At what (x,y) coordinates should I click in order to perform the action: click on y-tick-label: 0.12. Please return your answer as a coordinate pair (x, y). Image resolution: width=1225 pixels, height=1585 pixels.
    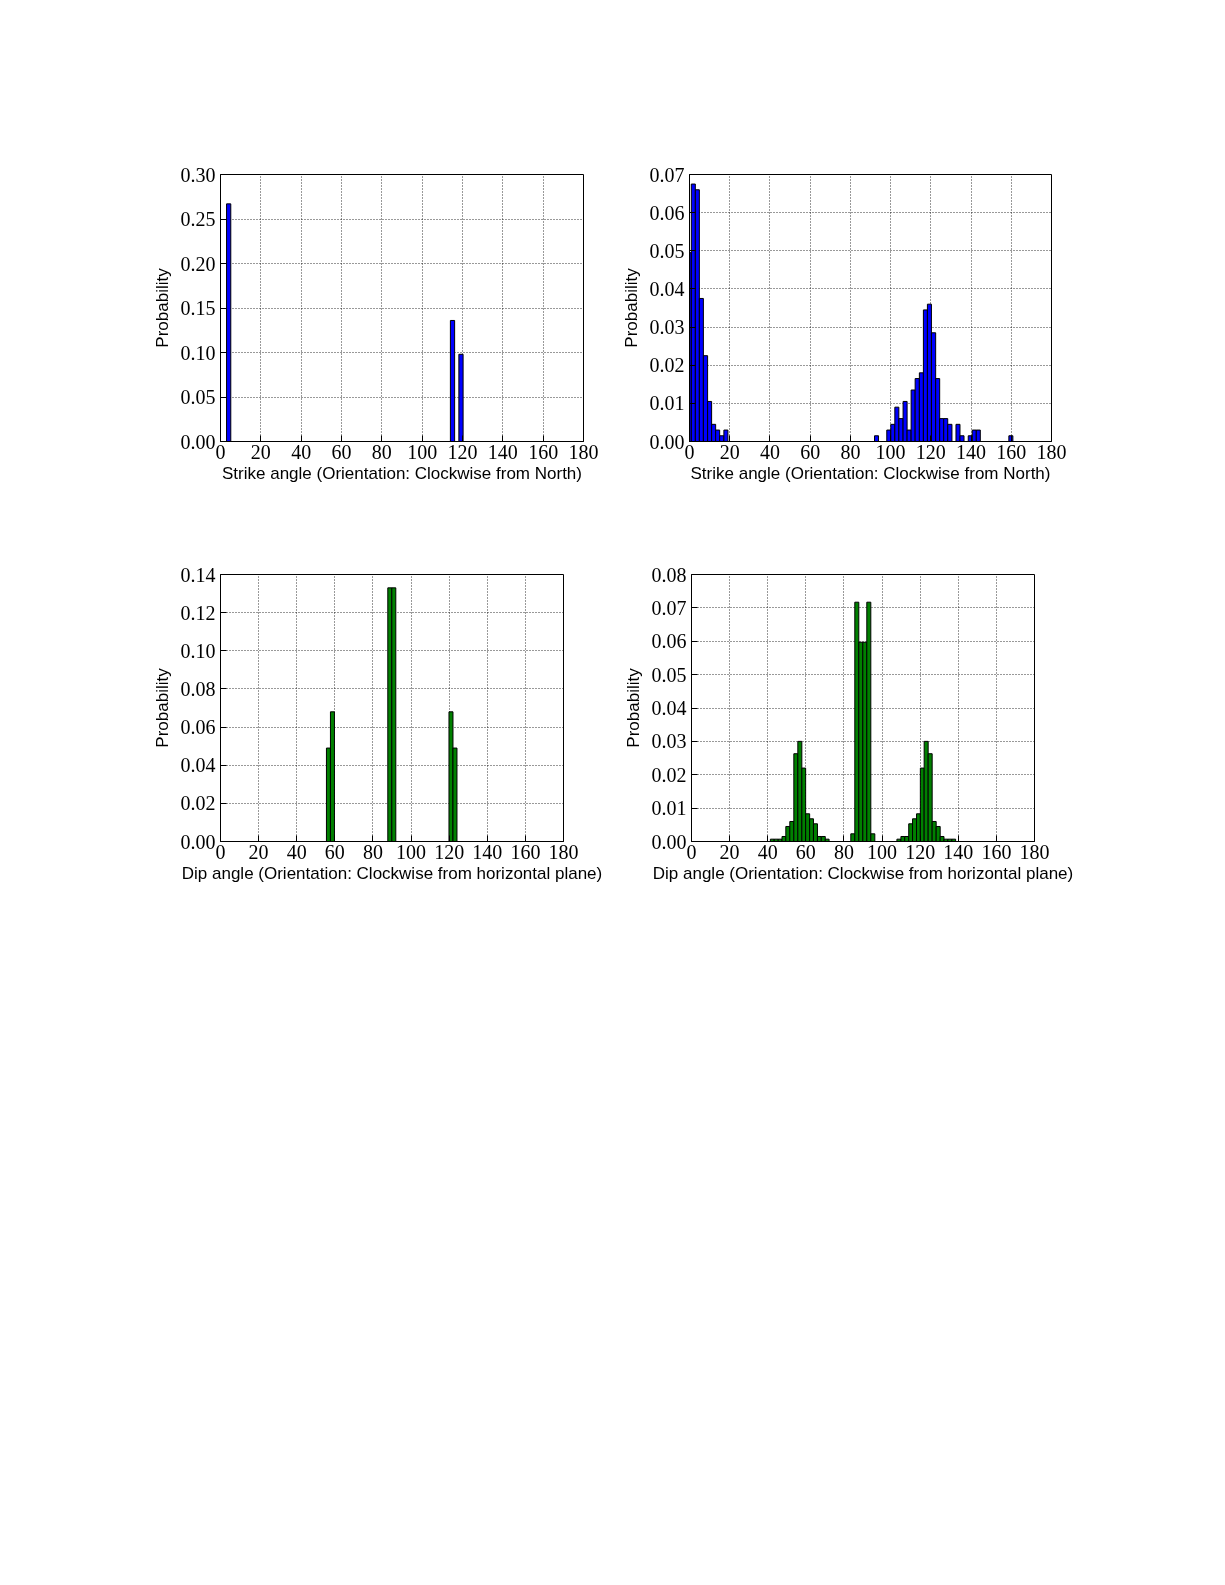
    Looking at the image, I should click on (198, 612).